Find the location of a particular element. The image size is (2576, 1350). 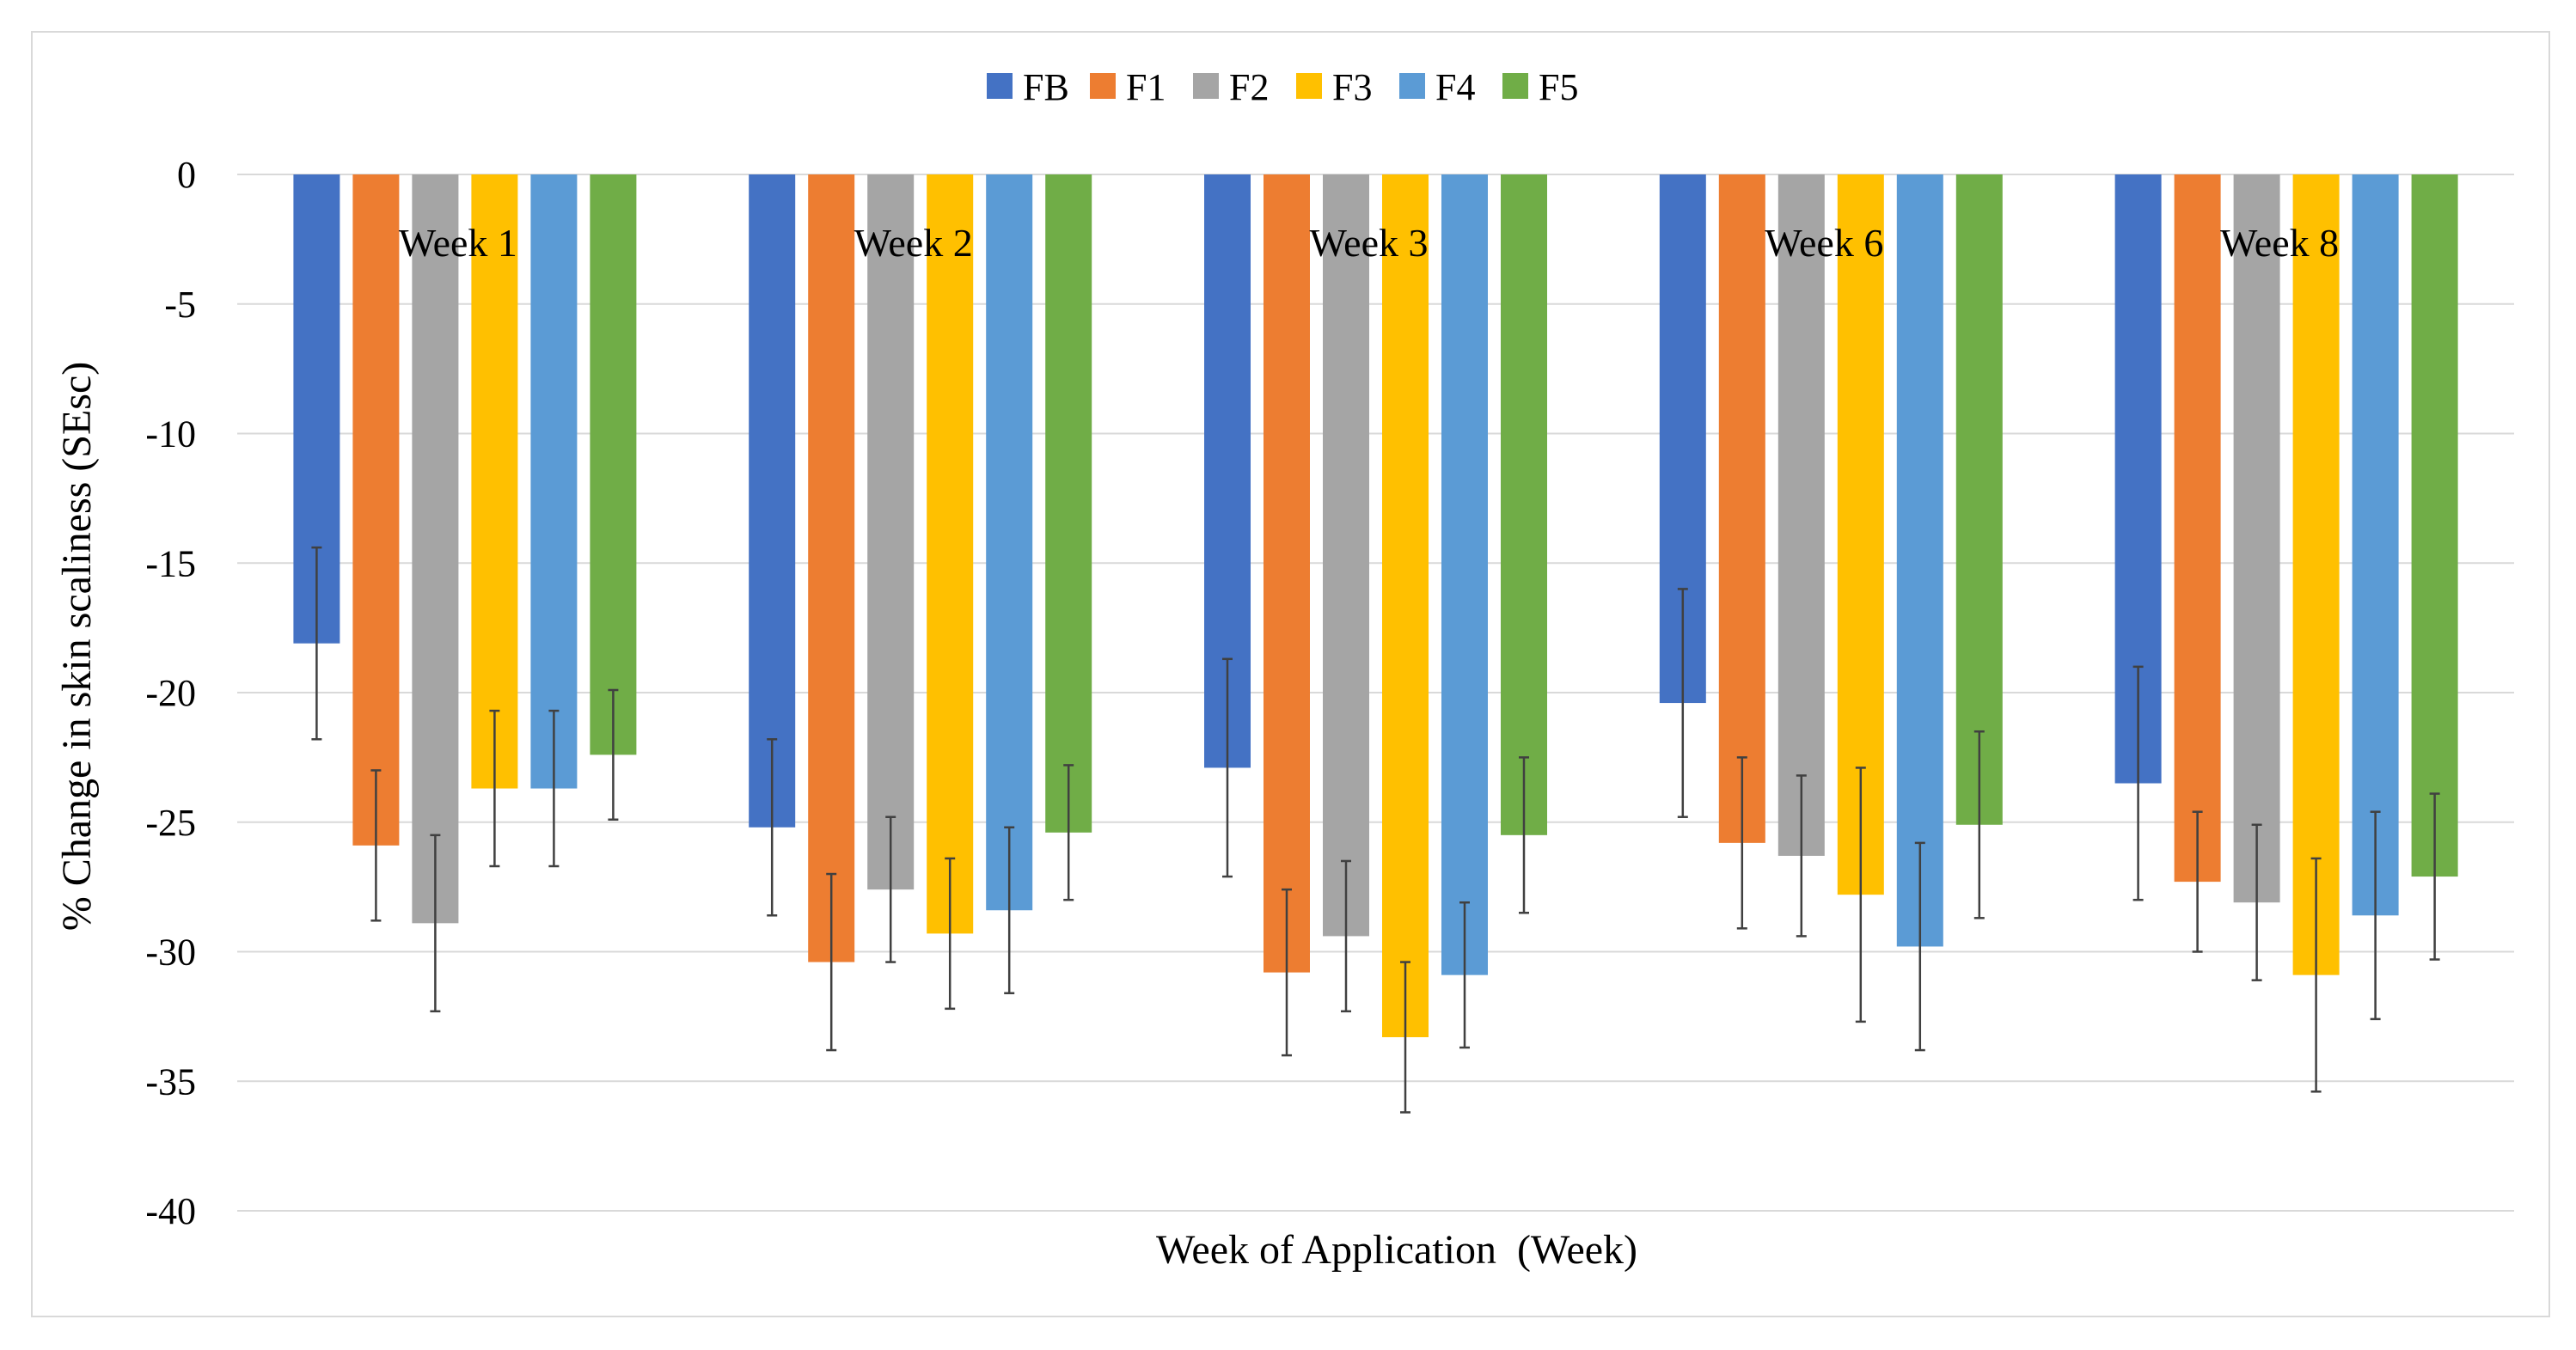

legend: FB F1 F2 F3 F4 F5 is located at coordinates (1282, 87).